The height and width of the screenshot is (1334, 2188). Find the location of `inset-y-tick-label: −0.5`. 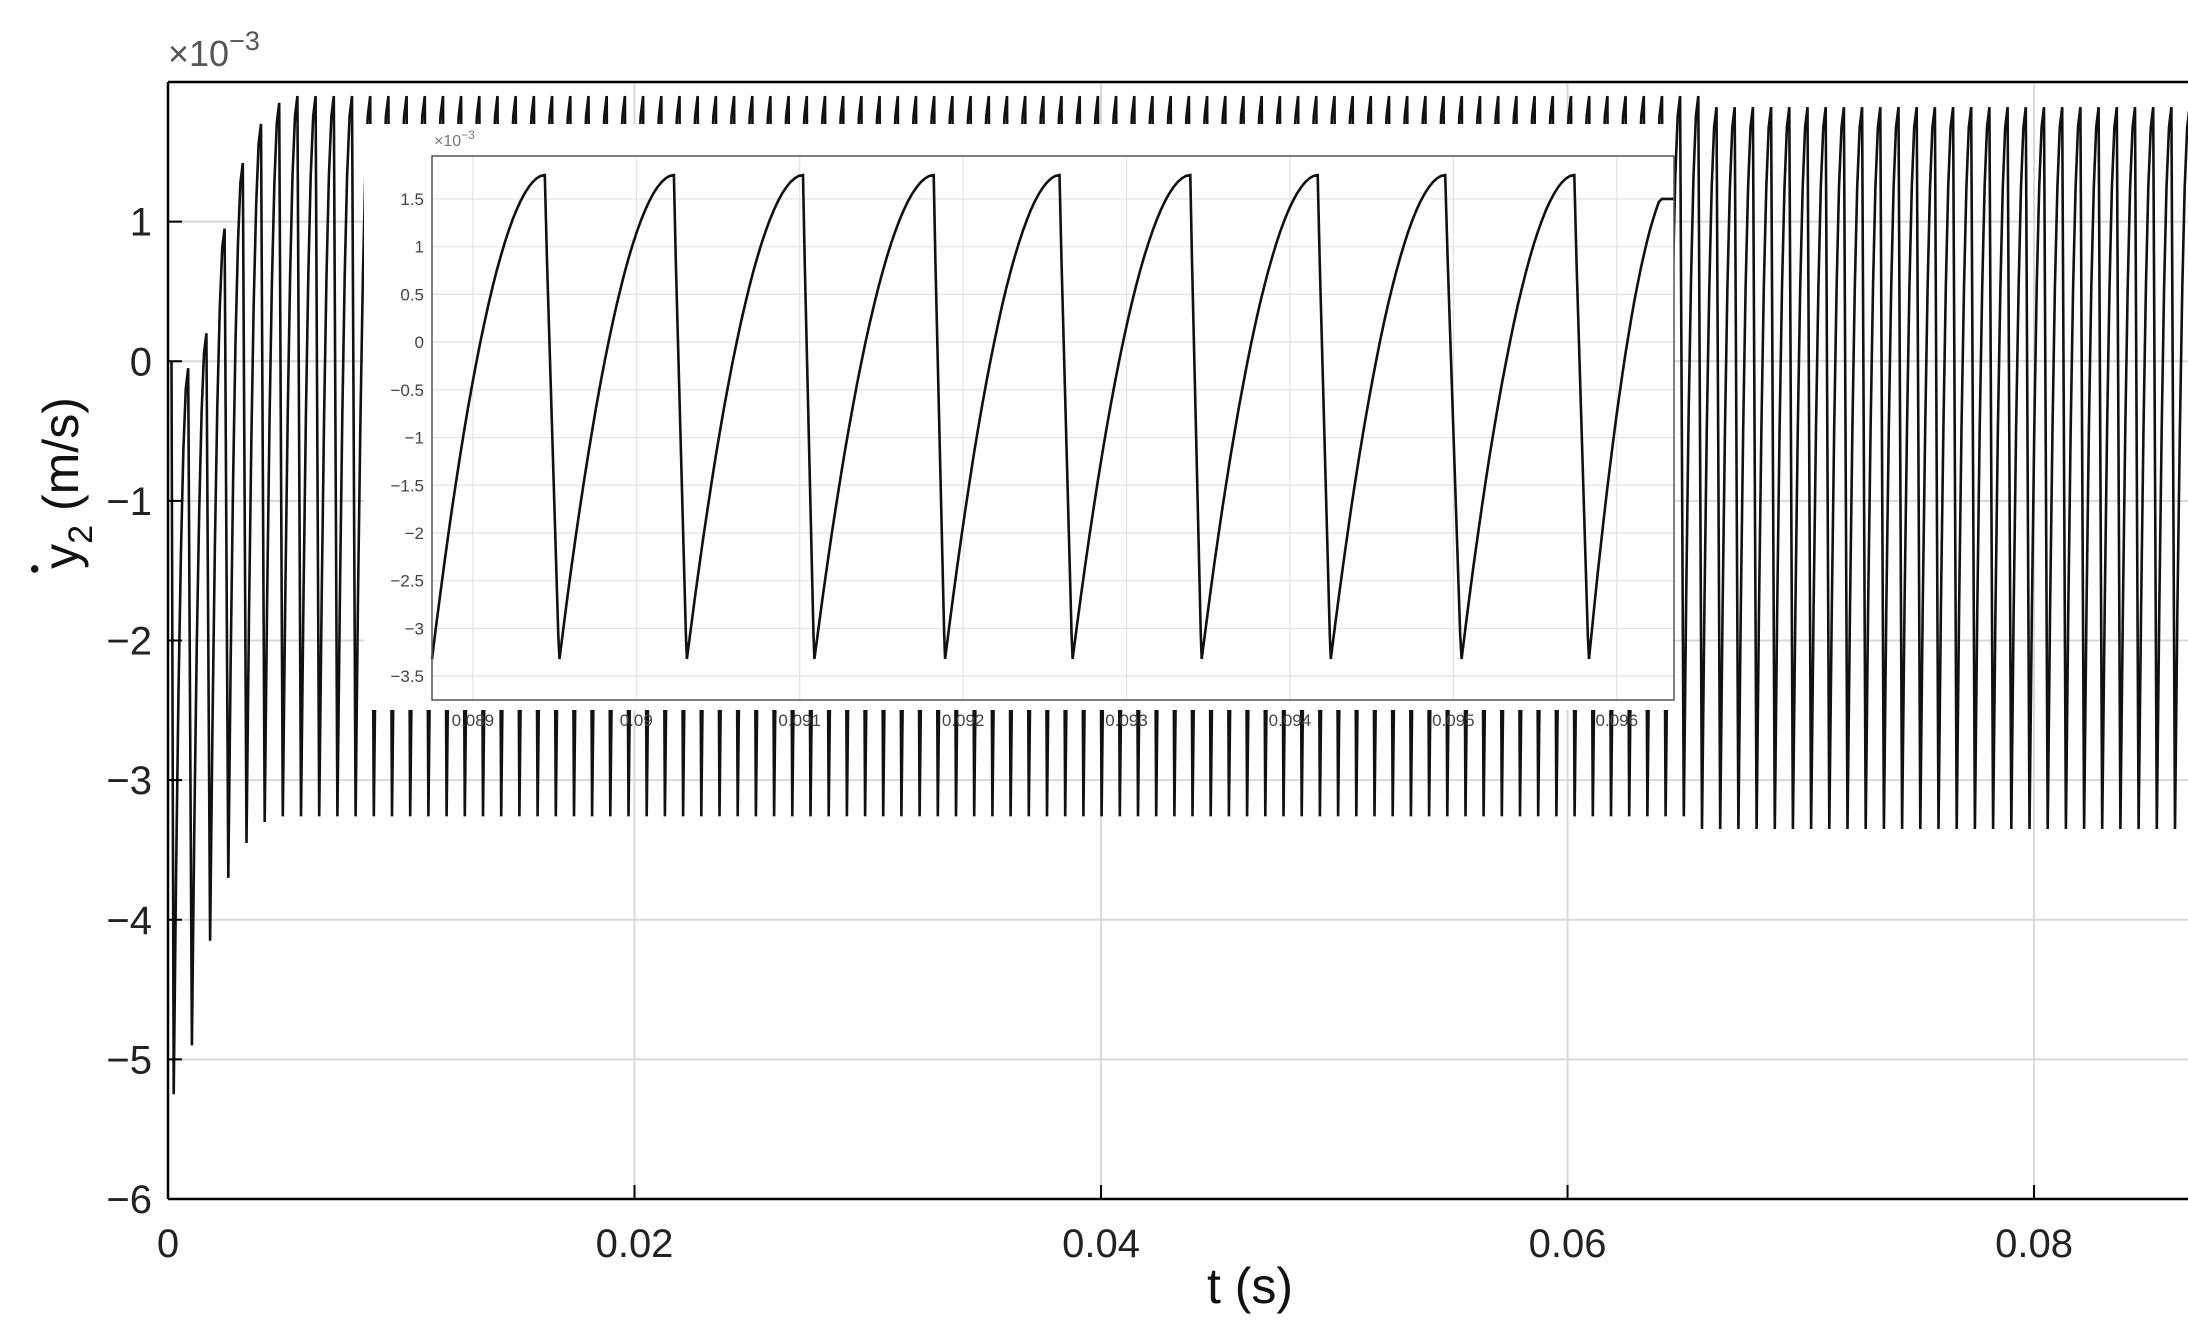

inset-y-tick-label: −0.5 is located at coordinates (407, 390).